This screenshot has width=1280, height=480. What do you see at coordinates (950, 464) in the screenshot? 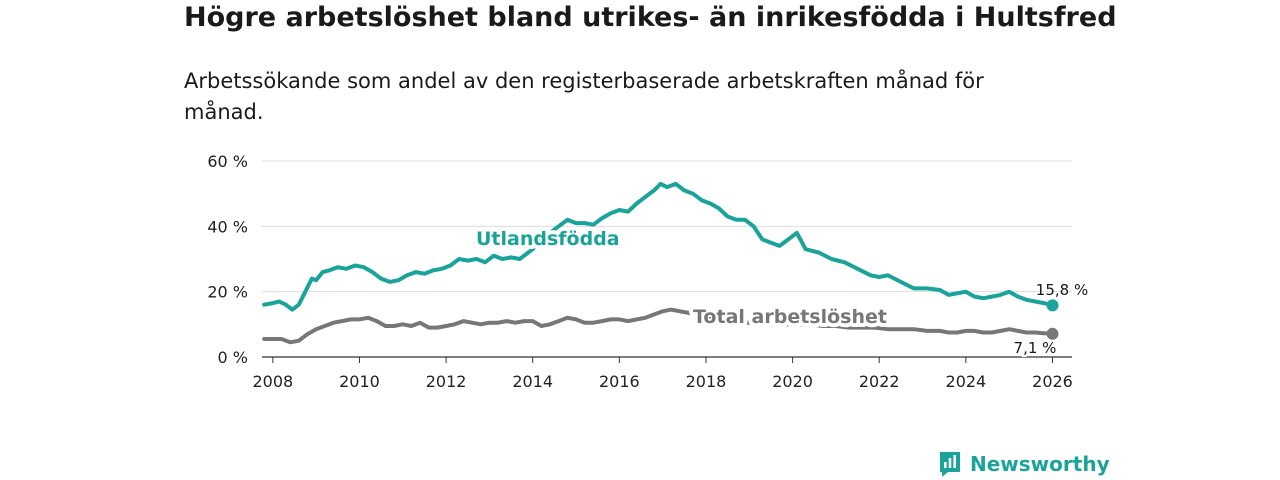
I see `newsworthy-logo-icon` at bounding box center [950, 464].